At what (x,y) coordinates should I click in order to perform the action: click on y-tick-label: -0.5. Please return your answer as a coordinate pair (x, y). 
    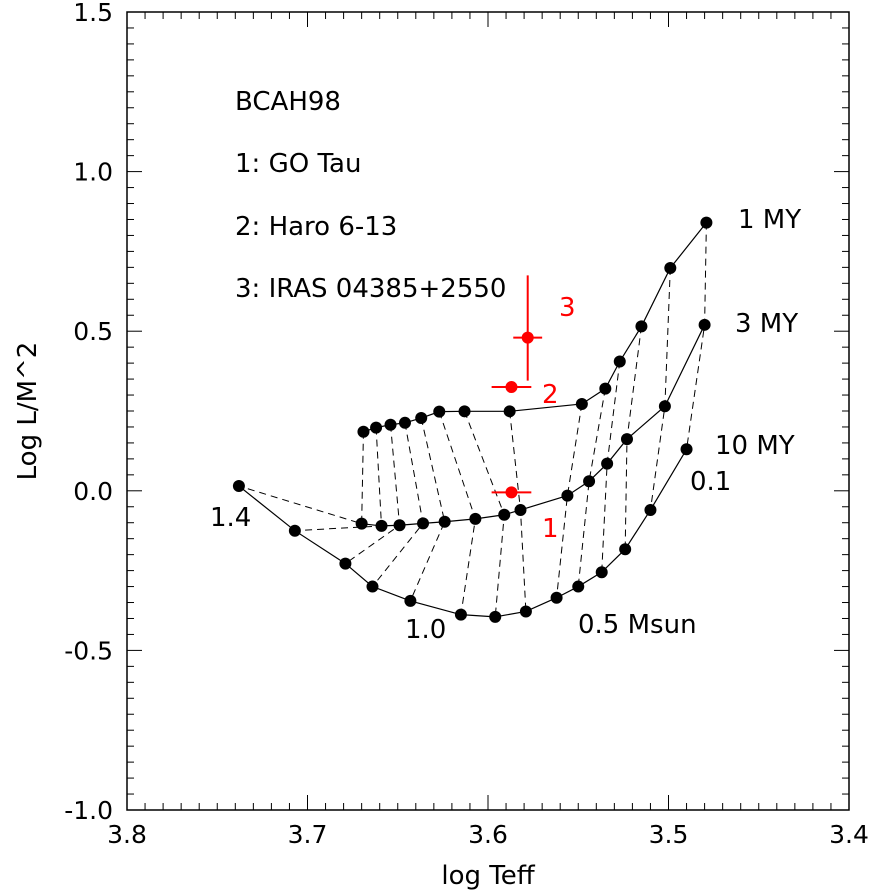
    Looking at the image, I should click on (88, 650).